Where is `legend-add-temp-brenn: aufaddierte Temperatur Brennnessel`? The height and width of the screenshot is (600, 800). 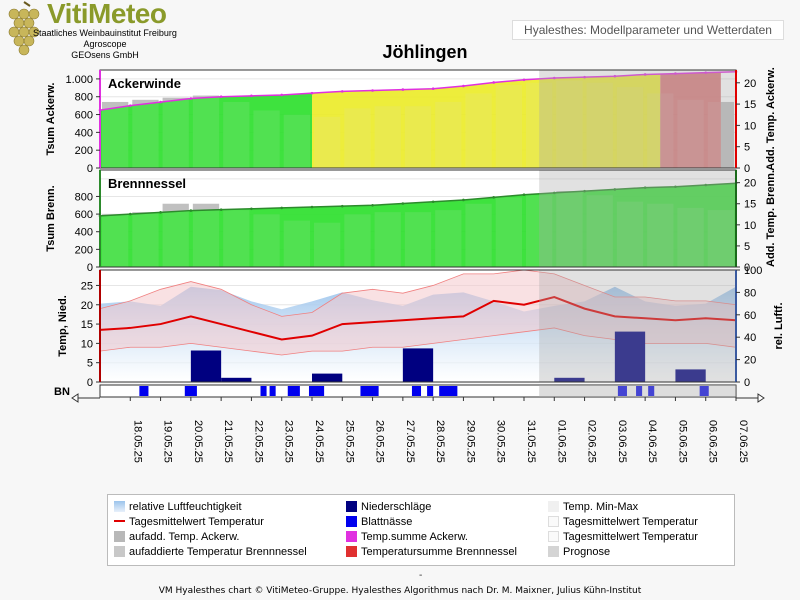
legend-add-temp-brenn: aufaddierte Temperatur Brennnessel is located at coordinates (210, 552).